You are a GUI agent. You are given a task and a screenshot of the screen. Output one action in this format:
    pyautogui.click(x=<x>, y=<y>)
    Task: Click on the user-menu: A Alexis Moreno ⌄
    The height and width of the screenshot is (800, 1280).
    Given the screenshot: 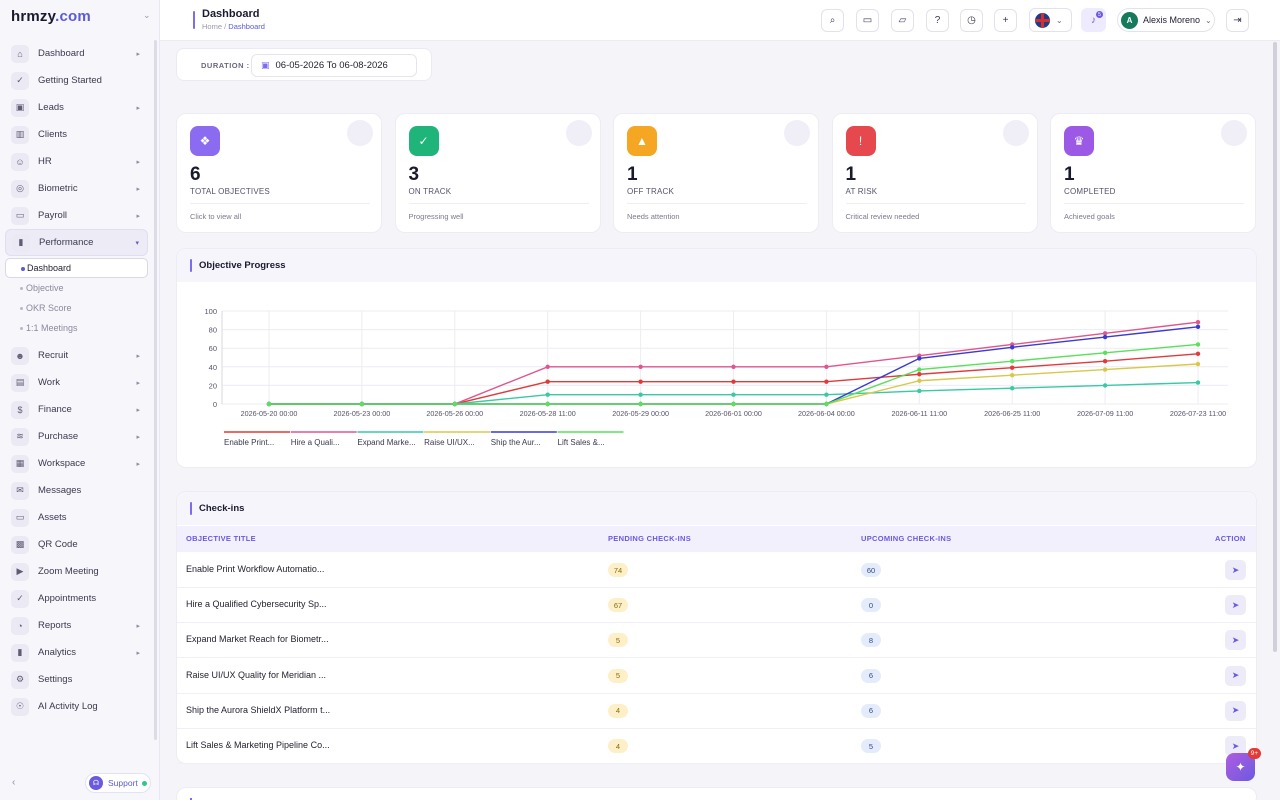 What is the action you would take?
    pyautogui.click(x=1166, y=20)
    